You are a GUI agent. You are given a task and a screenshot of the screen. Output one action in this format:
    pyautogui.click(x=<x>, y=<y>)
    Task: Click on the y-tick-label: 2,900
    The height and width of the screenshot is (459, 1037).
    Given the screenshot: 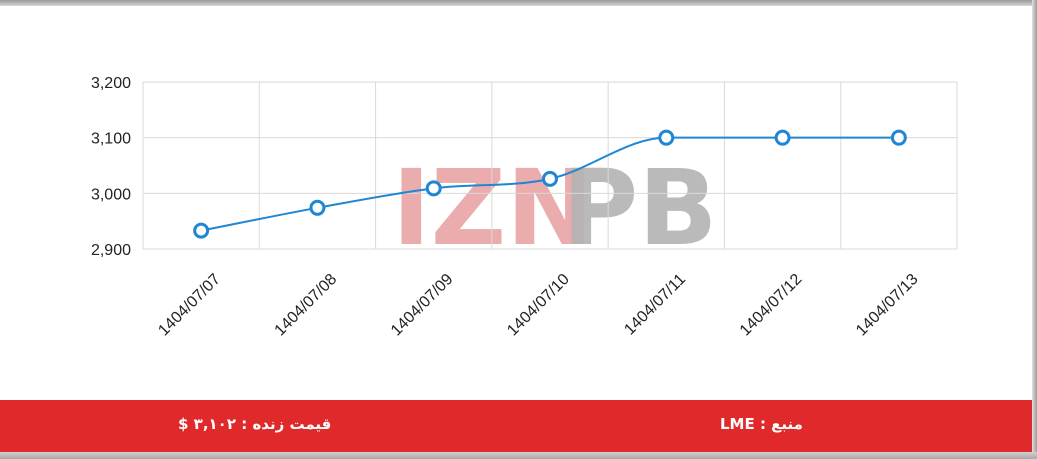 What is the action you would take?
    pyautogui.click(x=111, y=250)
    